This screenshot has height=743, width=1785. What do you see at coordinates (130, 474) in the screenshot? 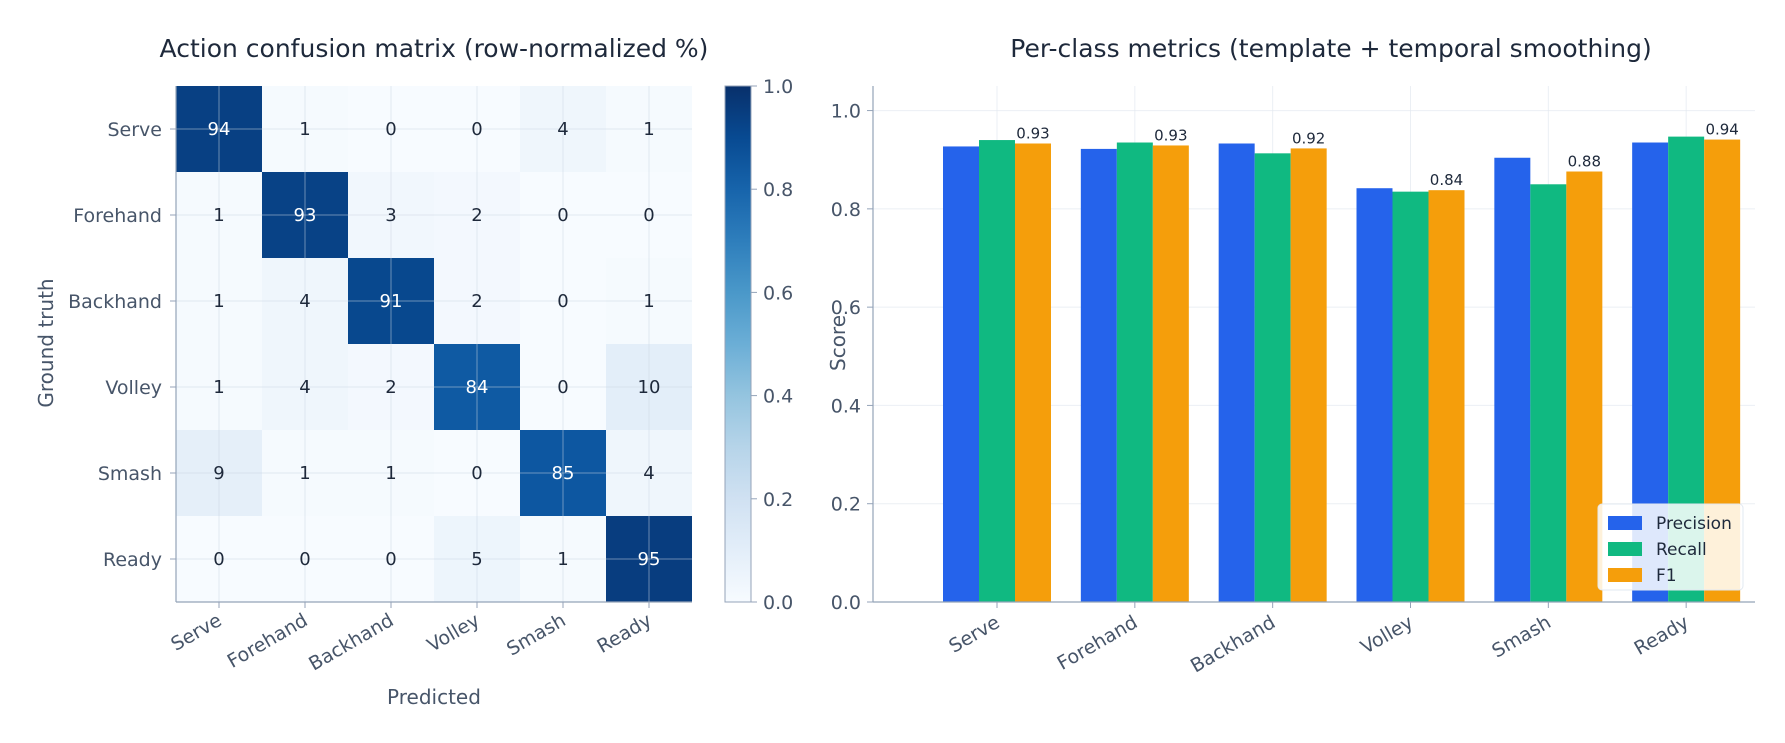
I see `heatmap-y-tick-label: Smash` at bounding box center [130, 474].